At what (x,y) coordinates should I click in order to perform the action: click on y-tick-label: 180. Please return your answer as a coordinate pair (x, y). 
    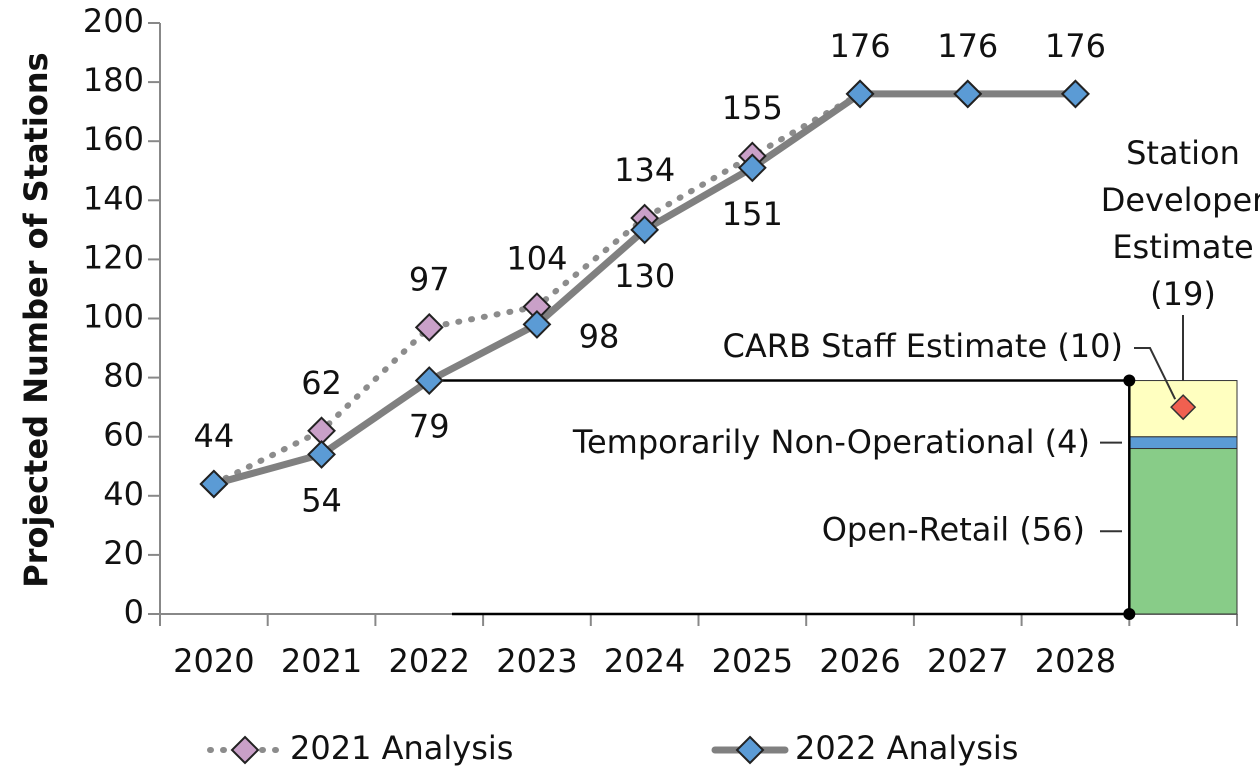
    Looking at the image, I should click on (113, 80).